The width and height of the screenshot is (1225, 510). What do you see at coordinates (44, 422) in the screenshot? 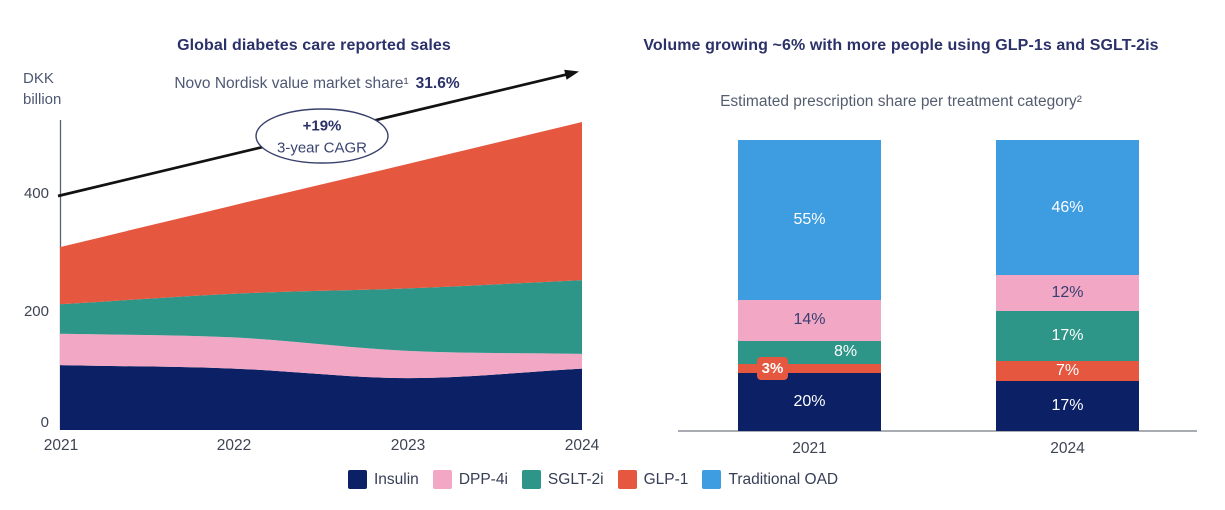
I see `y-tick-label: 0` at bounding box center [44, 422].